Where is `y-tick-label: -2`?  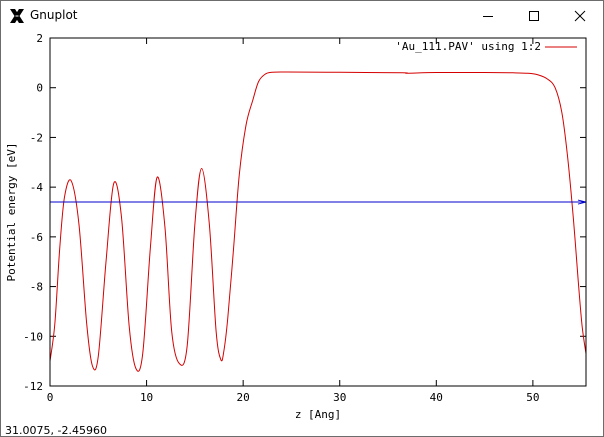 y-tick-label: -2 is located at coordinates (36, 137).